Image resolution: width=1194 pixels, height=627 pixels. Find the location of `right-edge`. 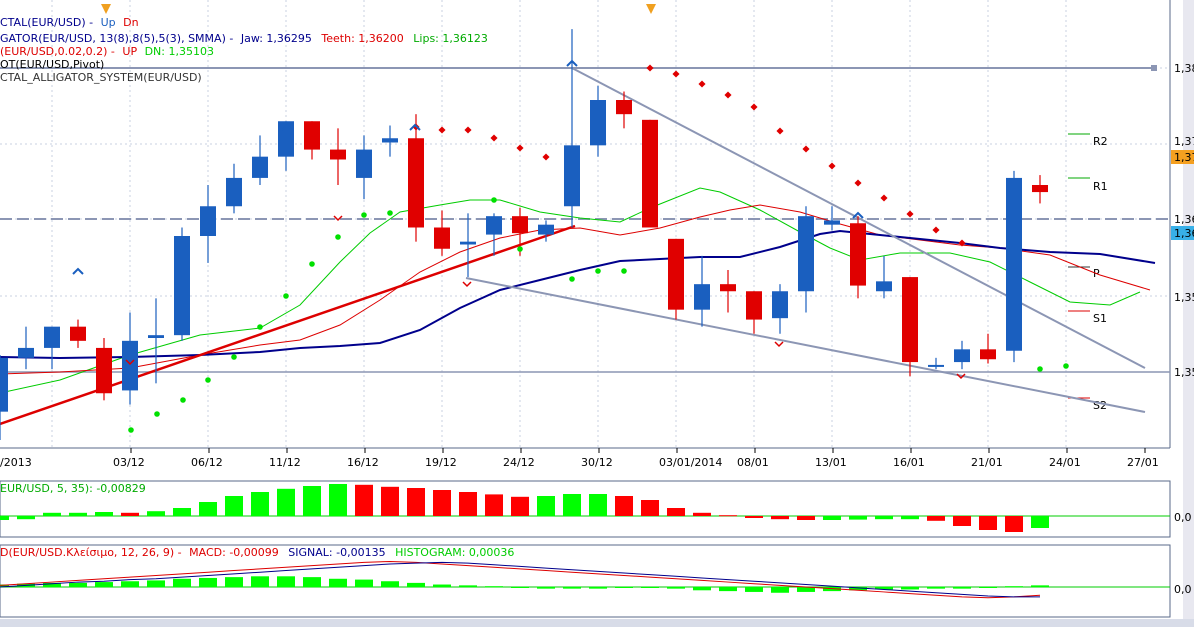

right-edge is located at coordinates (1188, 313).